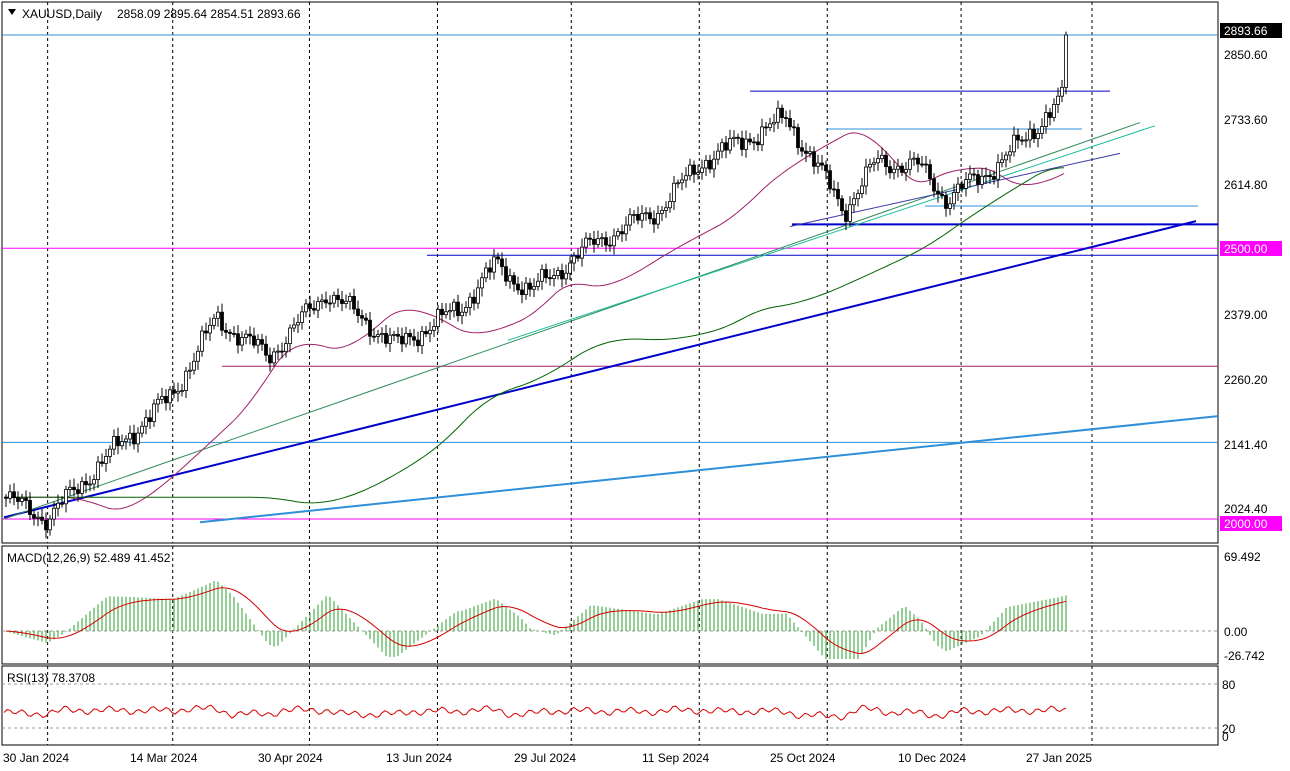 The width and height of the screenshot is (1290, 771). I want to click on rsi-panel: RSI(13) 78.3708, so click(610, 705).